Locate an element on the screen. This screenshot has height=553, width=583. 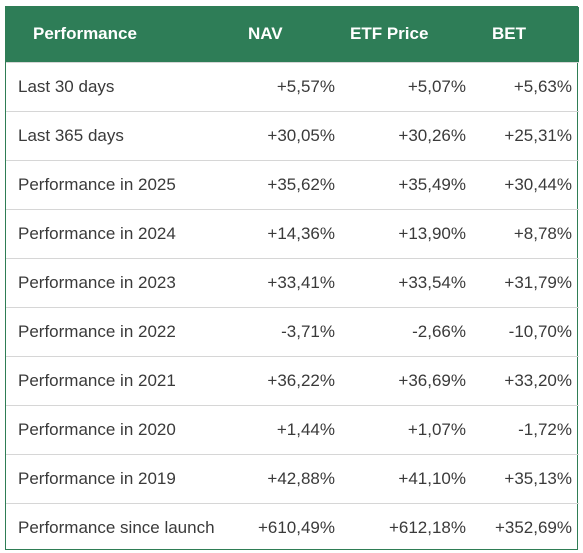
header-performance: Performance is located at coordinates (85, 34).